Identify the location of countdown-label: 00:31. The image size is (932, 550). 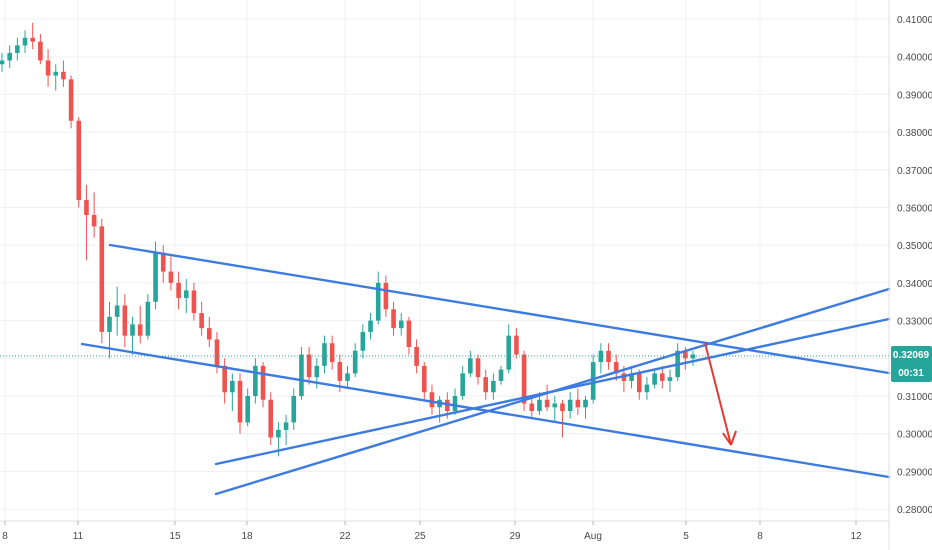
(911, 373).